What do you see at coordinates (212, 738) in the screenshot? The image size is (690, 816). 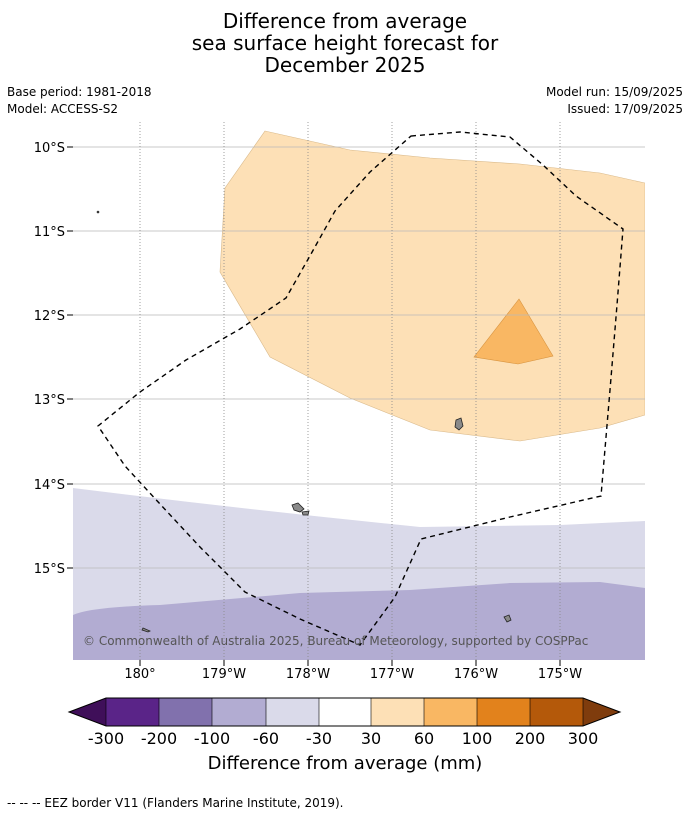 I see `colorbar-tick-label: -100` at bounding box center [212, 738].